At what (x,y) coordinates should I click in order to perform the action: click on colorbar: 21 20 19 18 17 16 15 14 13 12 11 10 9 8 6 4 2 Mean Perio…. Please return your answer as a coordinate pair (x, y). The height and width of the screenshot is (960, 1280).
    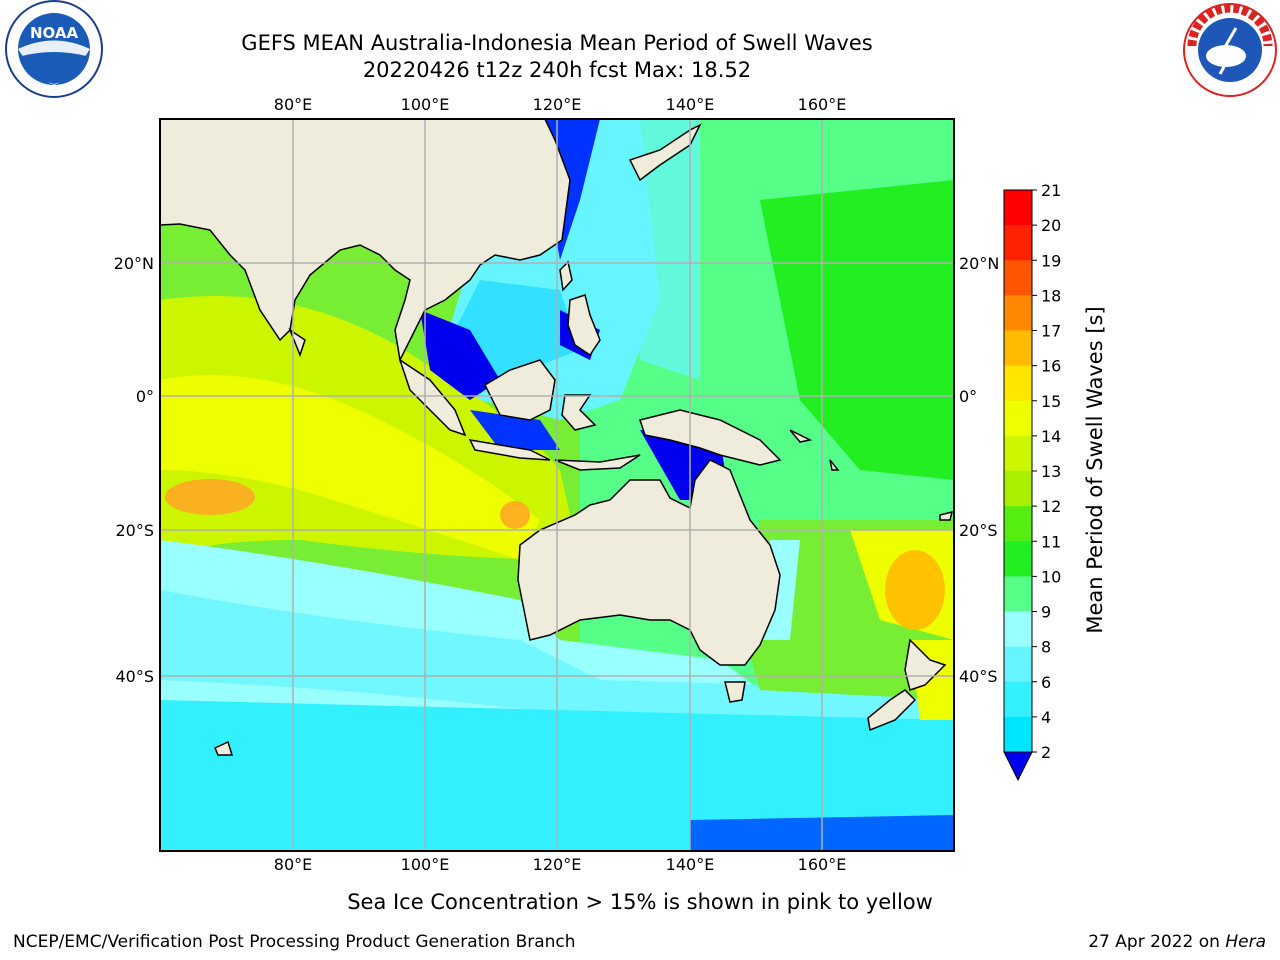
    Looking at the image, I should click on (1055, 481).